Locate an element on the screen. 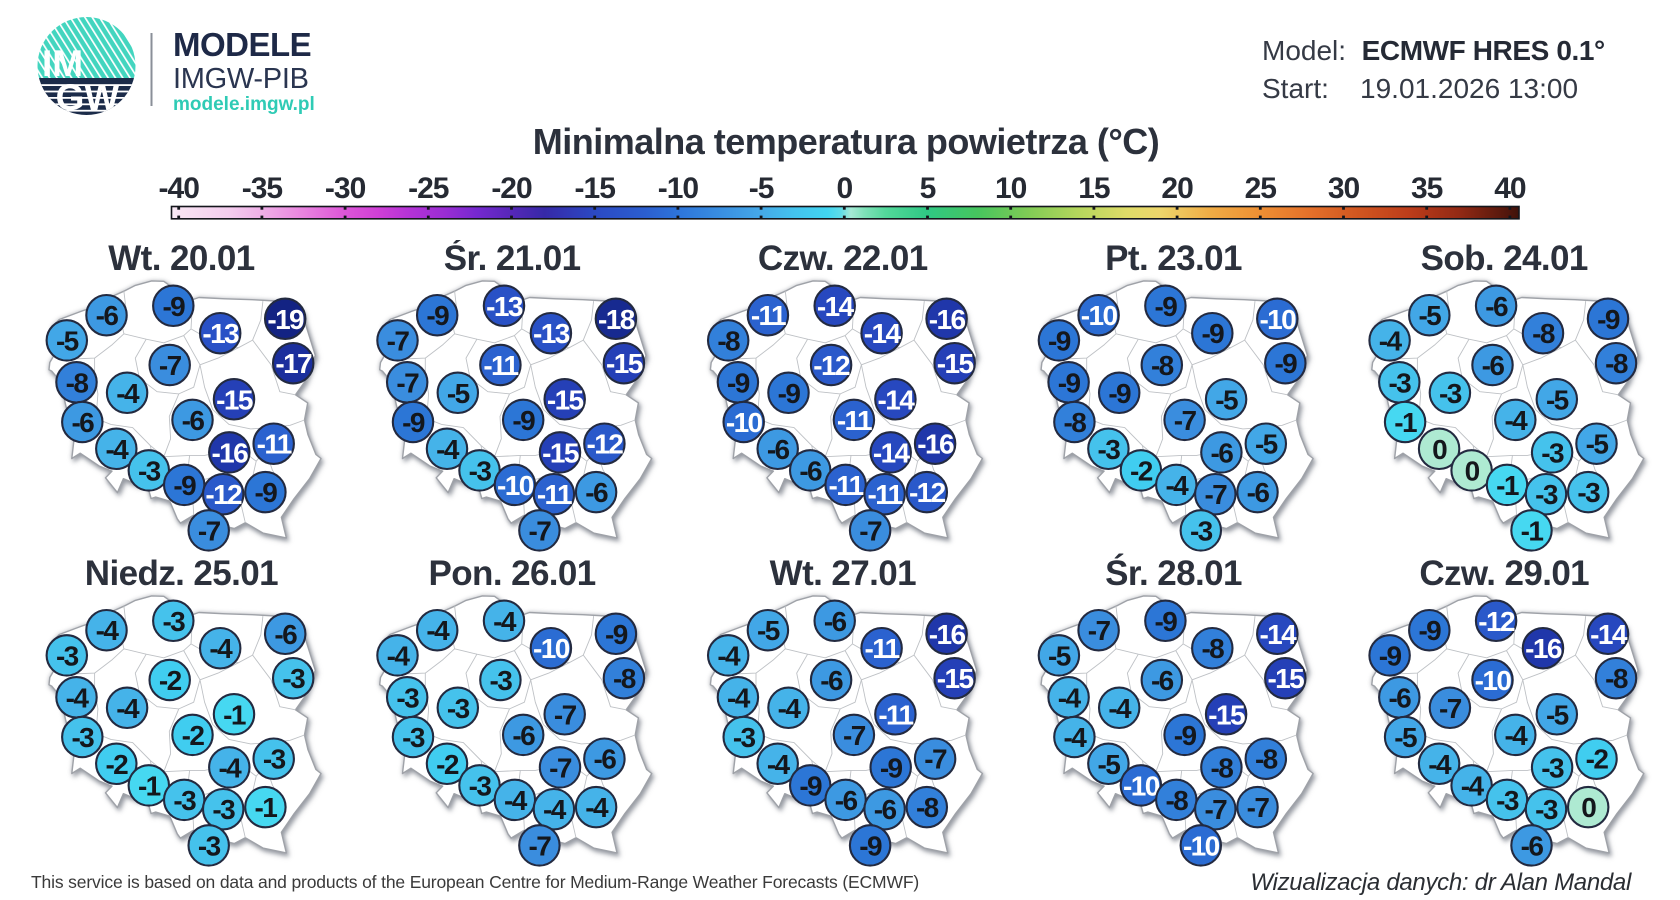 The image size is (1680, 900). svg-text: -15 is located at coordinates (560, 452).